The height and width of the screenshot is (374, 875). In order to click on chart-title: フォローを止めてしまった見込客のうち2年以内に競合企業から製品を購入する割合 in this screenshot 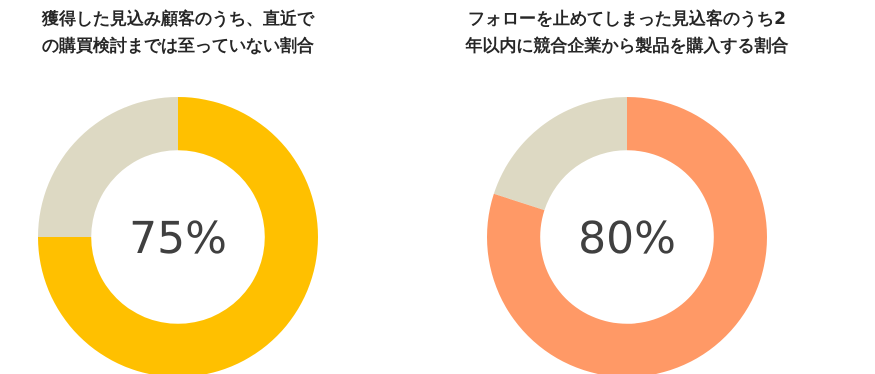, I will do `click(626, 32)`.